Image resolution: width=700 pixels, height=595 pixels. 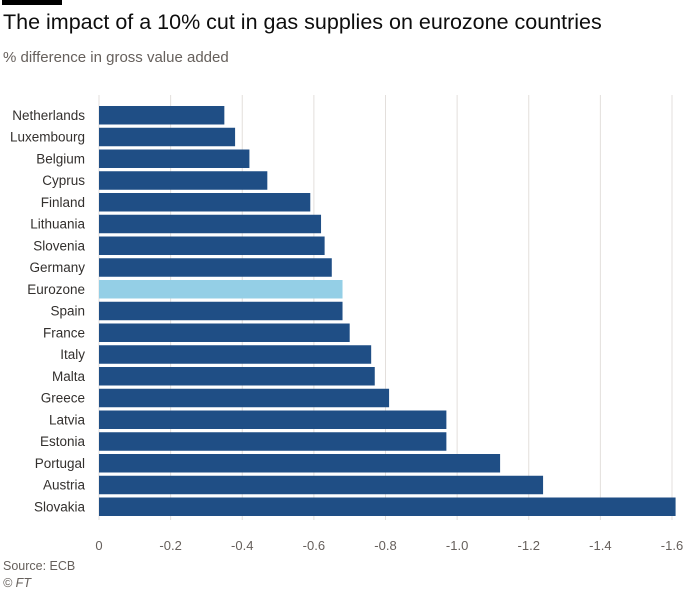 What do you see at coordinates (17, 583) in the screenshot?
I see `copyright-credit: © FT` at bounding box center [17, 583].